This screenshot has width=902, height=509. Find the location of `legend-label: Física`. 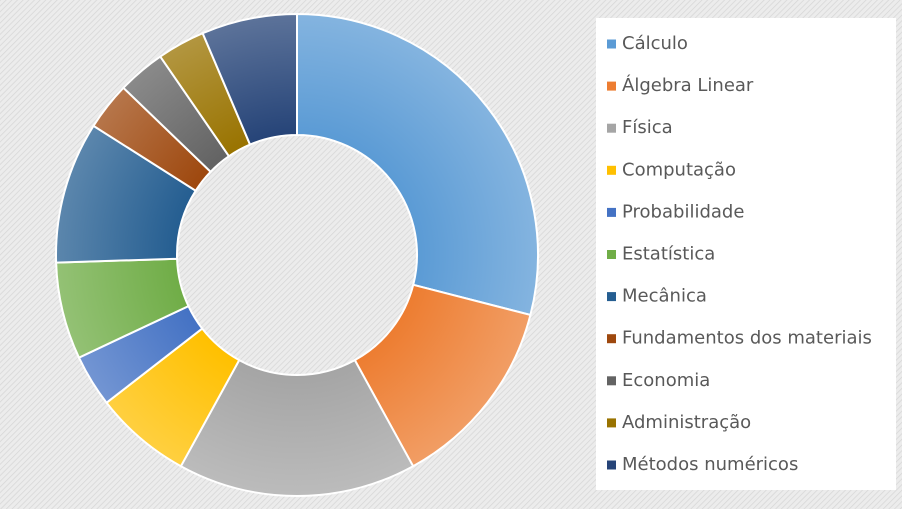

legend-label: Física is located at coordinates (647, 127).